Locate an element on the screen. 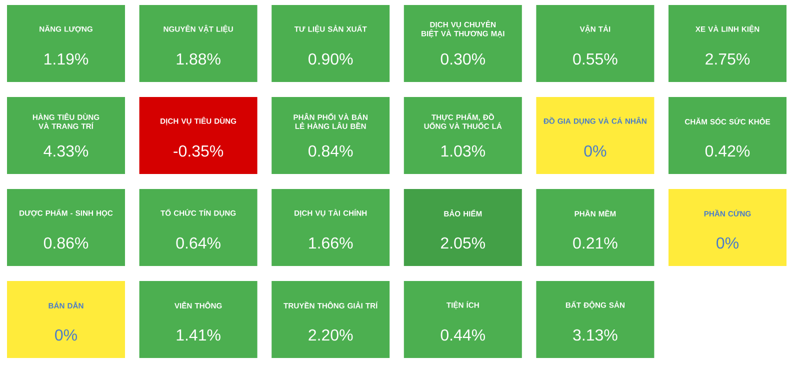 The width and height of the screenshot is (800, 365). data-label: 2.20% is located at coordinates (330, 335).